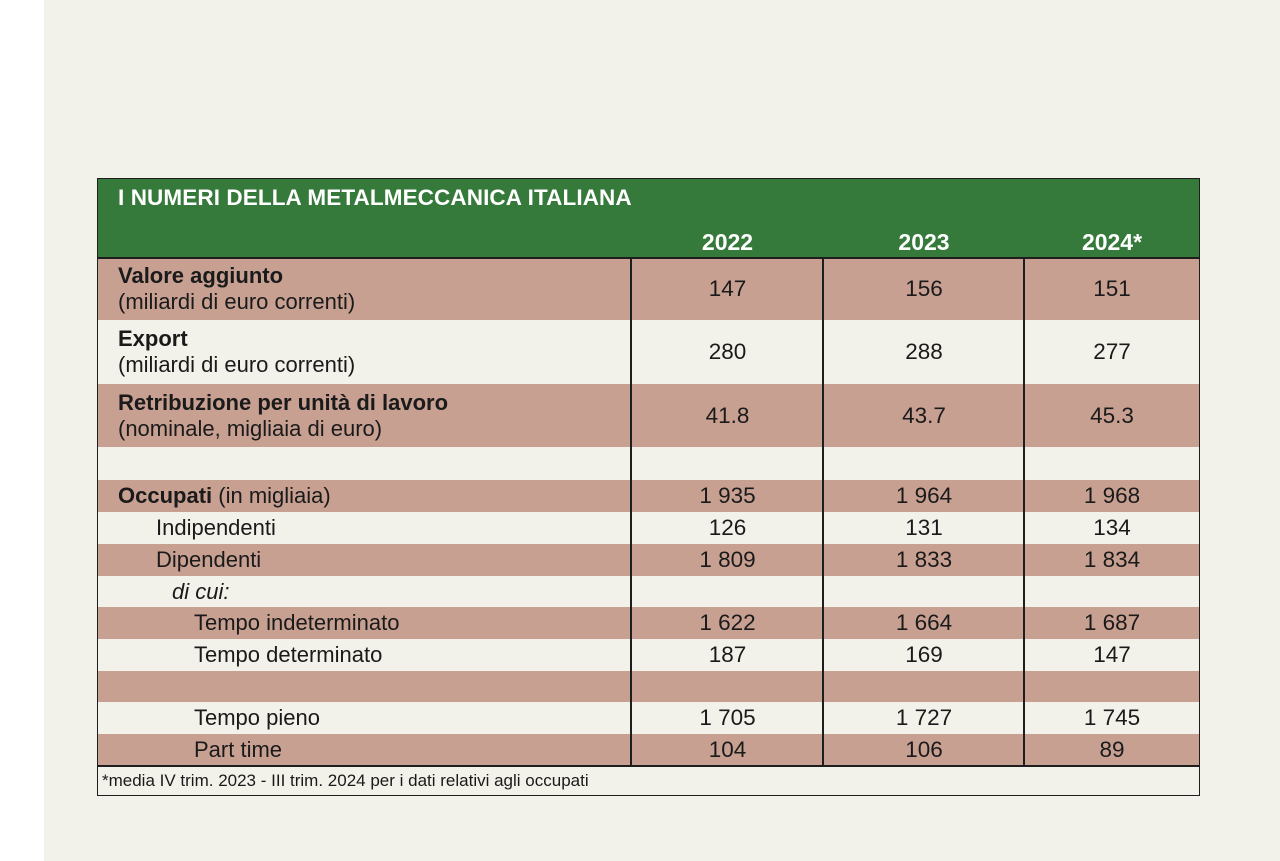 The image size is (1280, 861). I want to click on row-label: Indipendenti, so click(216, 527).